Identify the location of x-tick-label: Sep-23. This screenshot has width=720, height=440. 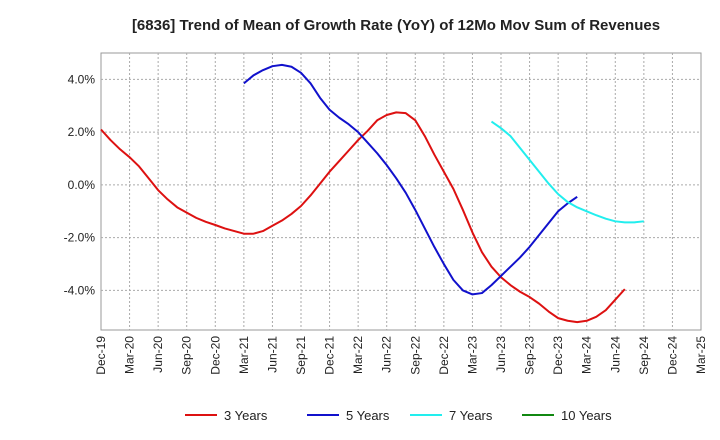
(530, 355).